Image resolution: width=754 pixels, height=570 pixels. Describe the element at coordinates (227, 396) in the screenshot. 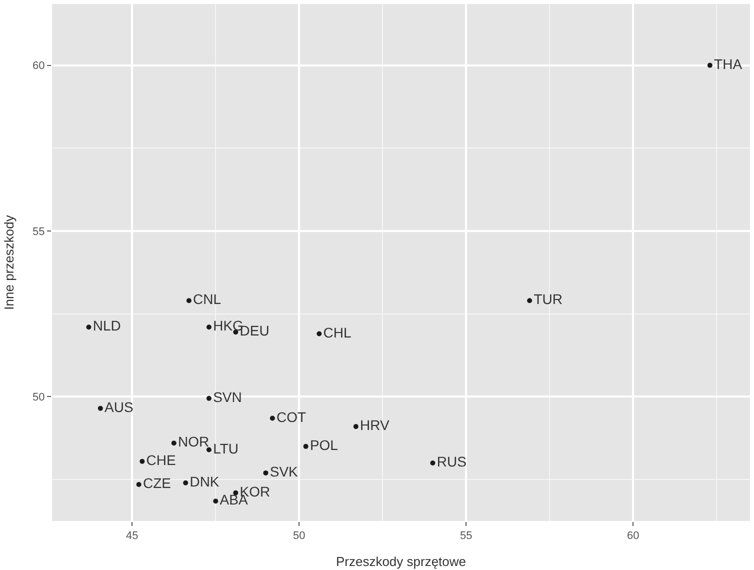

I see `data-label: SVN` at that location.